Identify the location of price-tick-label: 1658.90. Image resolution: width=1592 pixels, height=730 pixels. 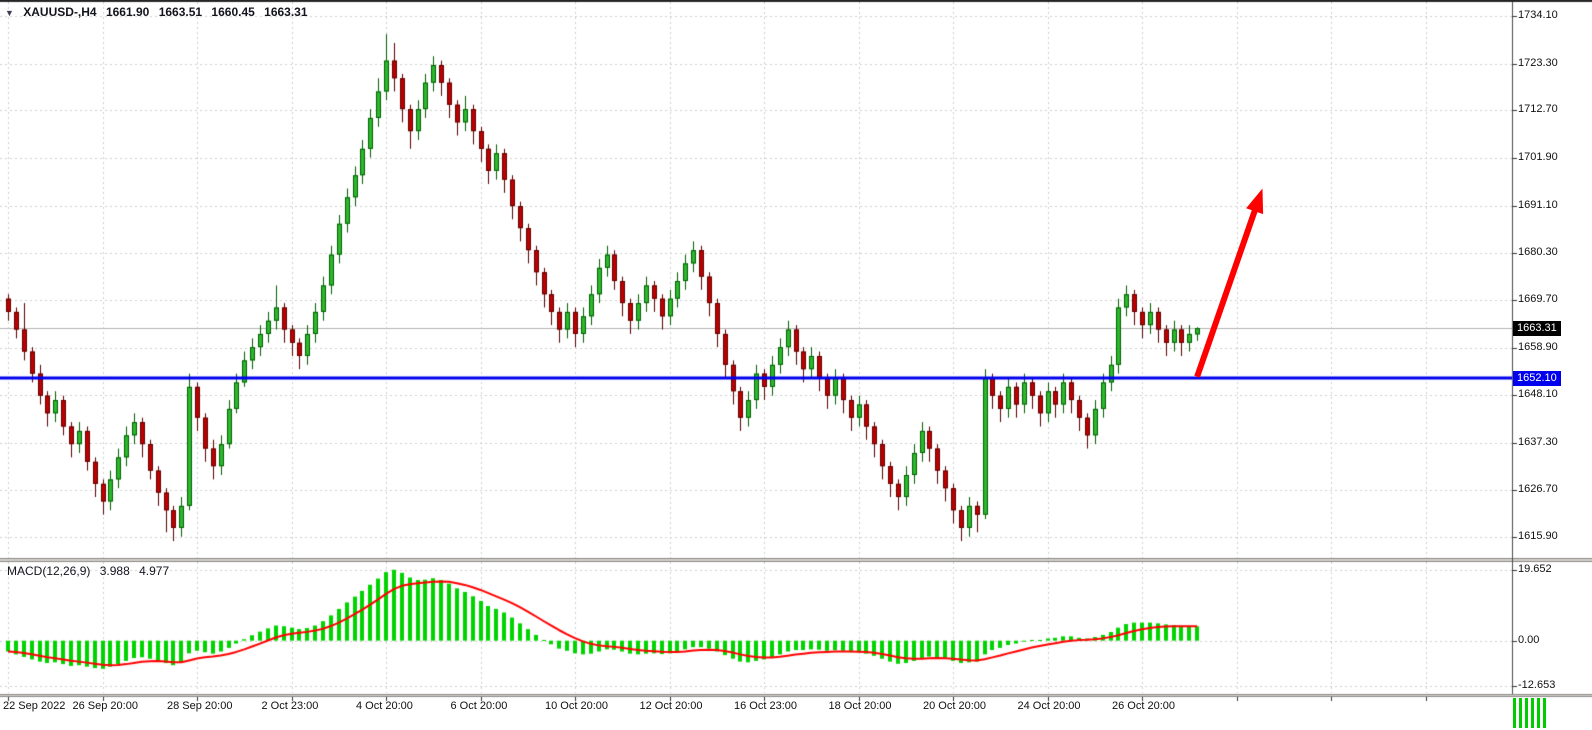
(1538, 346).